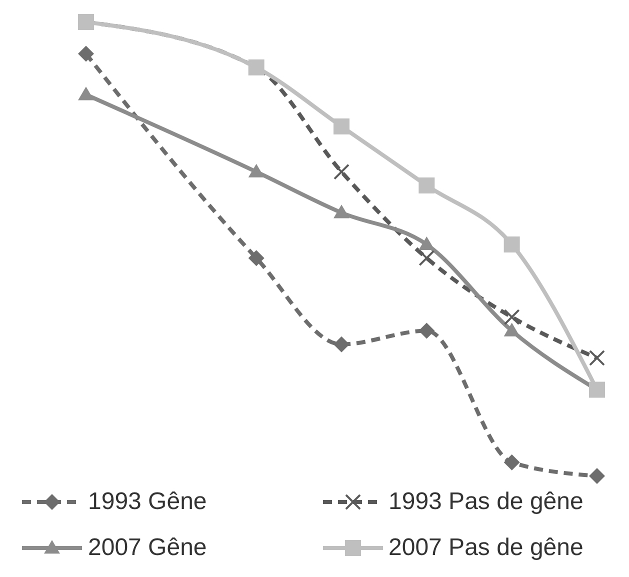  What do you see at coordinates (486, 548) in the screenshot?
I see `legend-label: 2007 Pas de gêne` at bounding box center [486, 548].